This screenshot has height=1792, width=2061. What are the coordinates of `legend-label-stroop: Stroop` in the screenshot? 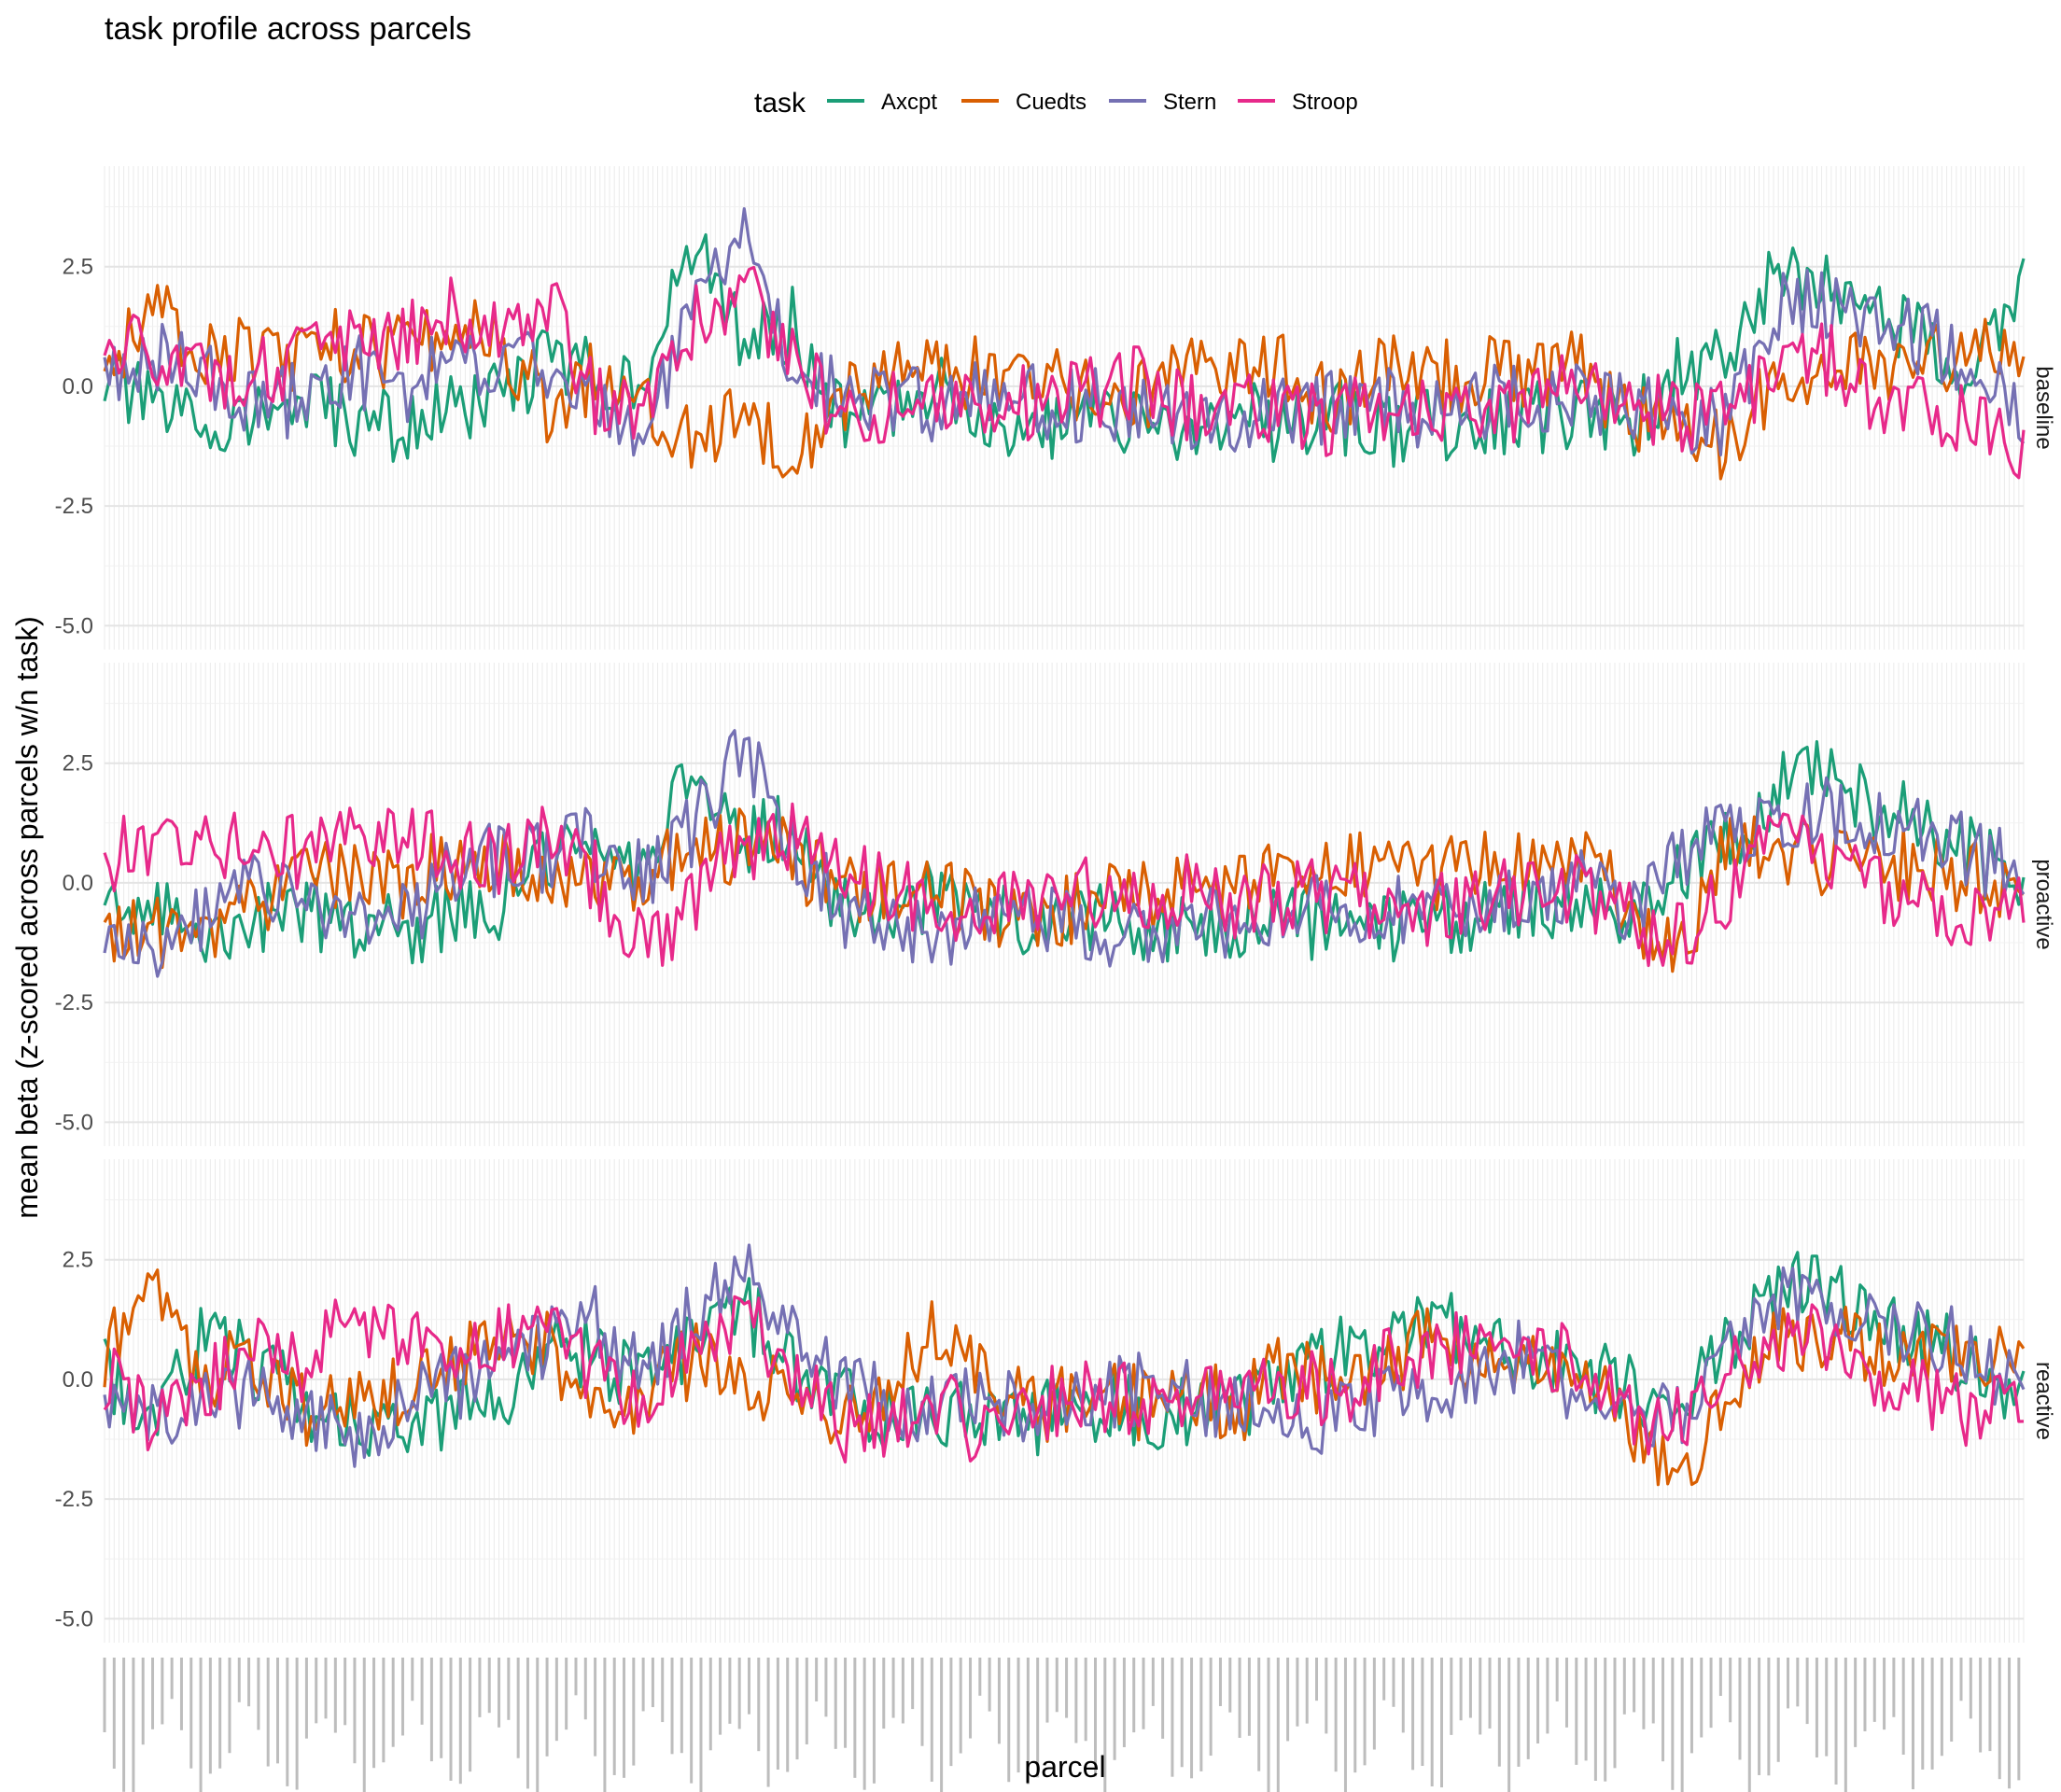 It's located at (1325, 102).